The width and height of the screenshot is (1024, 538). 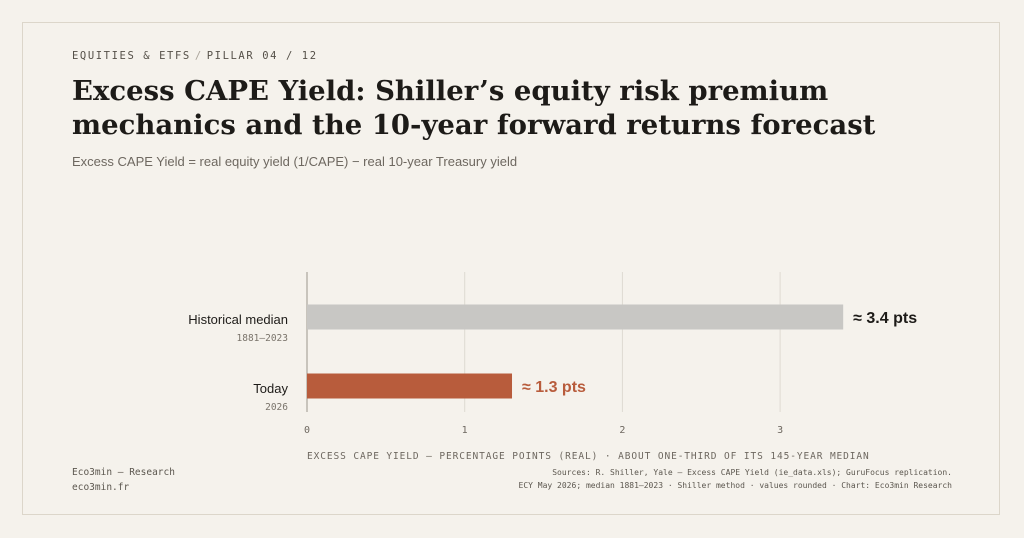 What do you see at coordinates (123, 472) in the screenshot?
I see `footer-brand: Eco3min — Research` at bounding box center [123, 472].